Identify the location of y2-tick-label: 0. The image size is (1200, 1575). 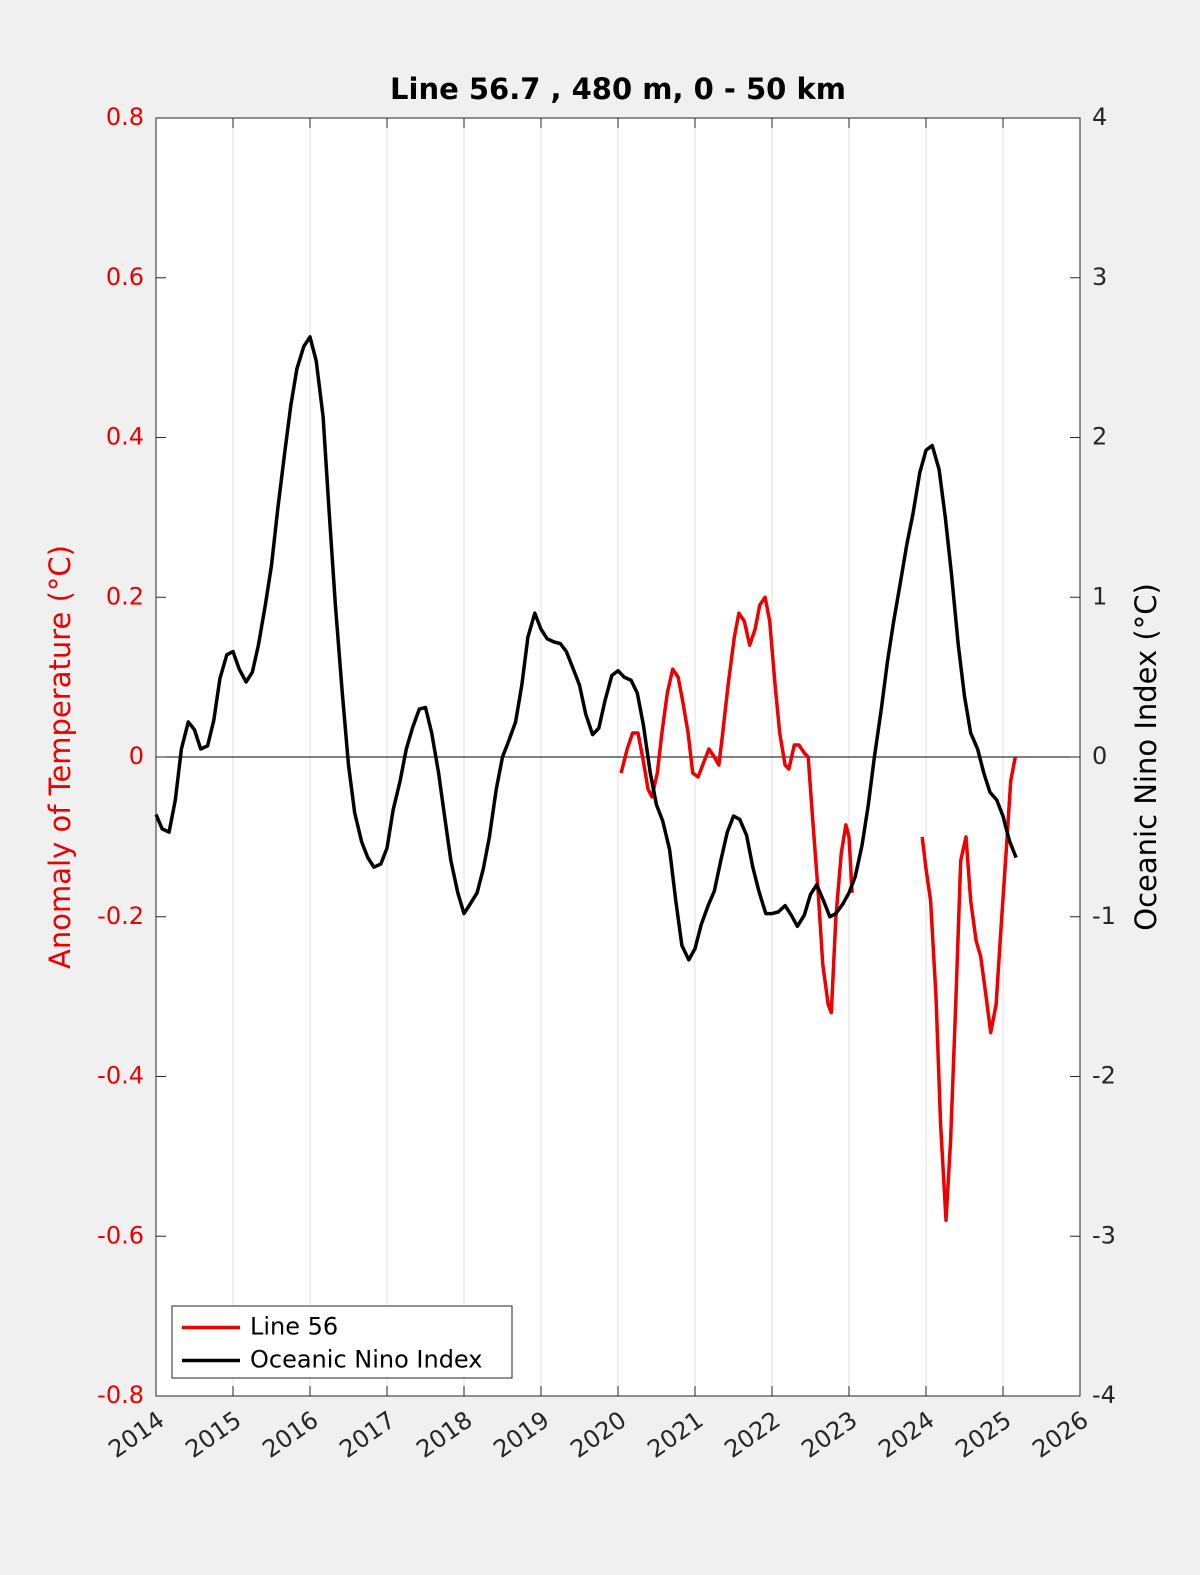
(1099, 756).